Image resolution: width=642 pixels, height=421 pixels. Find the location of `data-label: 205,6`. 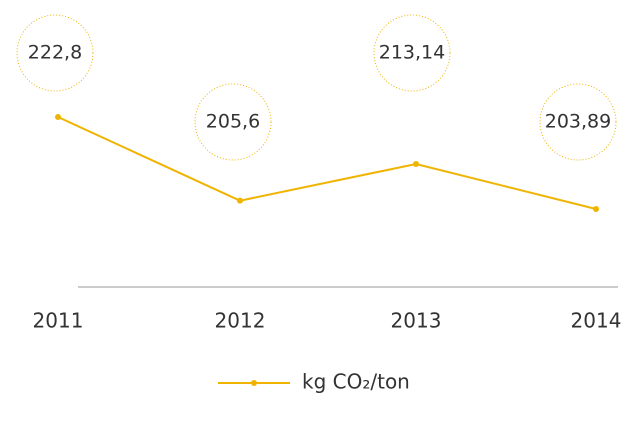

data-label: 205,6 is located at coordinates (233, 122).